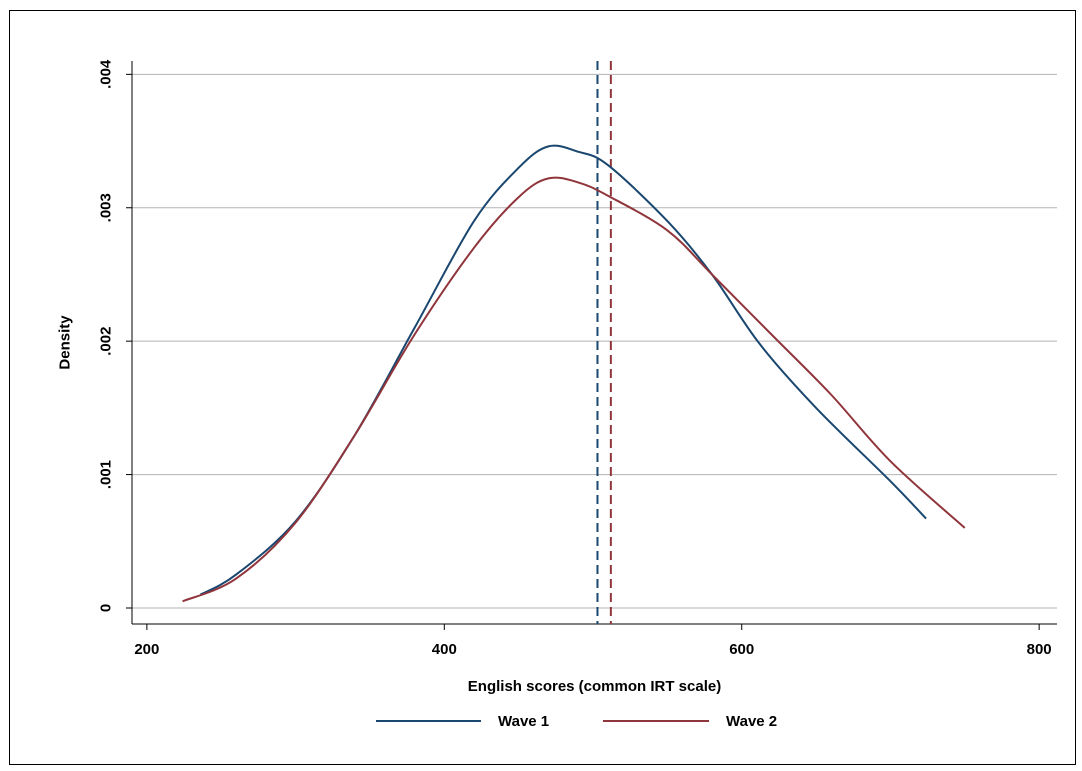  What do you see at coordinates (604, 342) in the screenshot?
I see `mean-lines` at bounding box center [604, 342].